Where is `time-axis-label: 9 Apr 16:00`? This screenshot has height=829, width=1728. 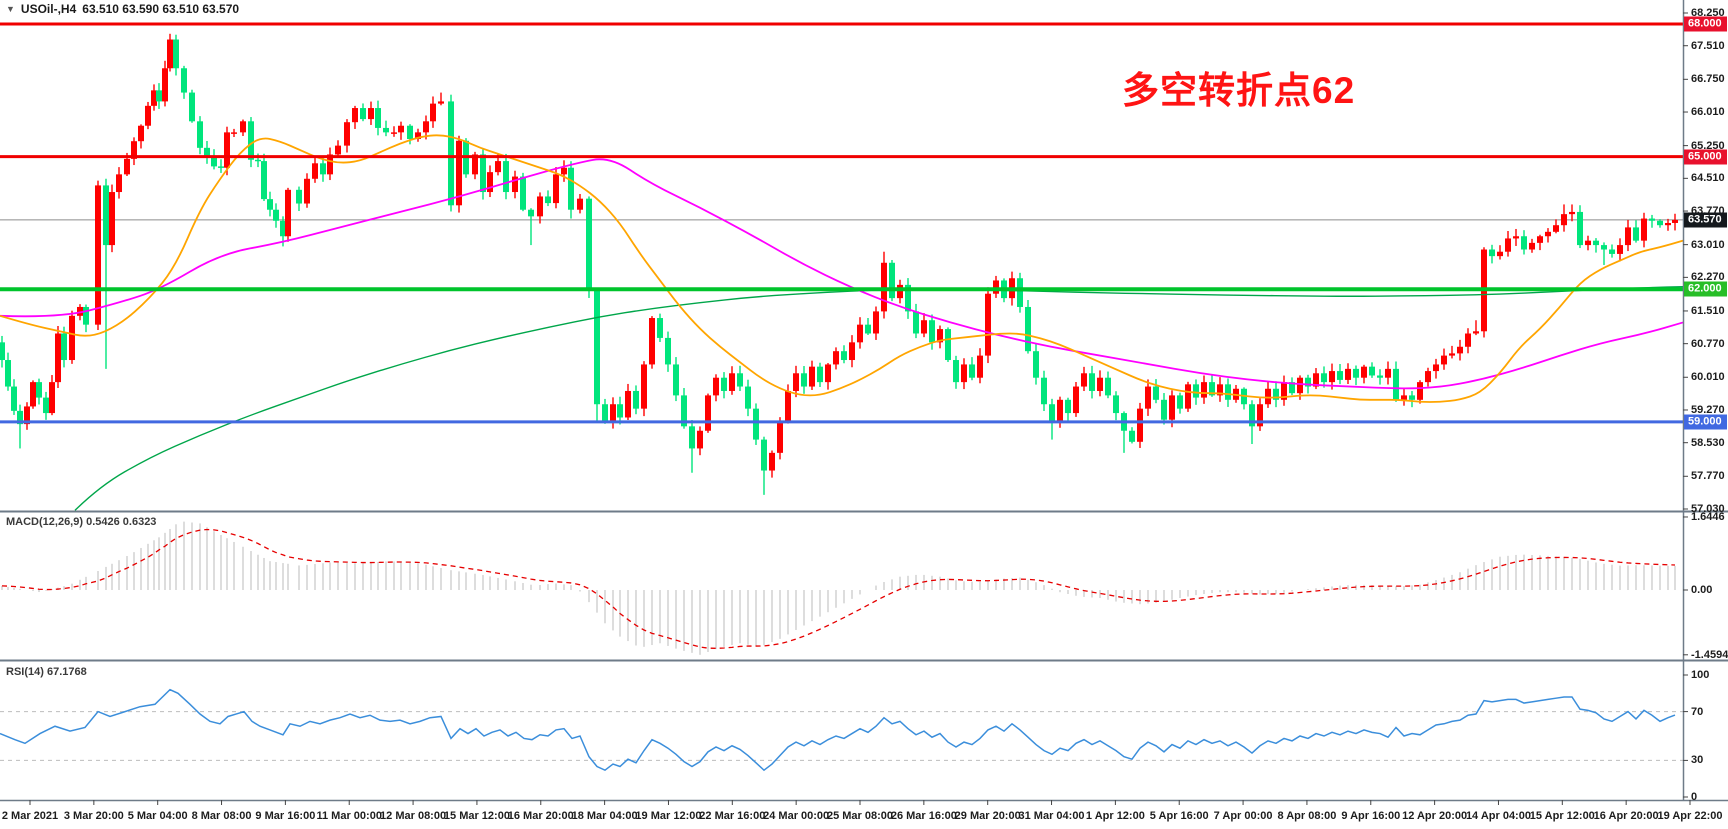 time-axis-label: 9 Apr 16:00 is located at coordinates (1371, 816).